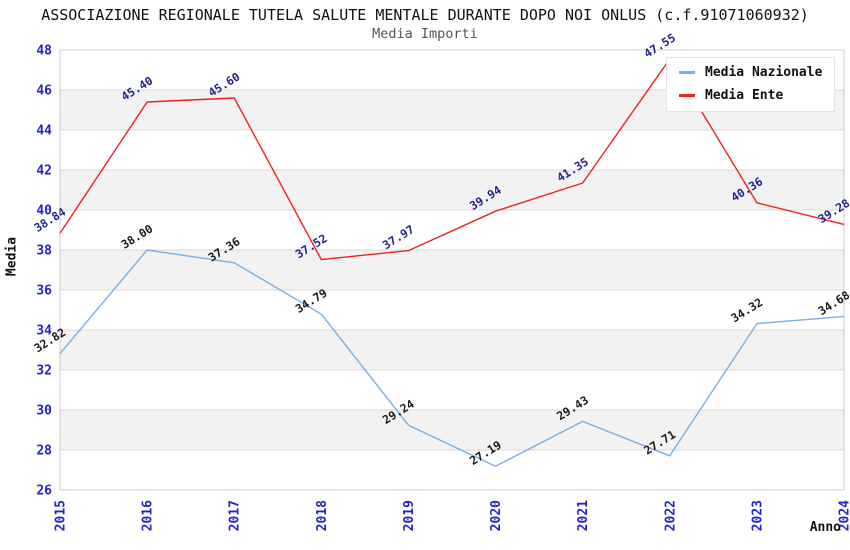 The width and height of the screenshot is (850, 550). I want to click on data-label: 38.00, so click(137, 236).